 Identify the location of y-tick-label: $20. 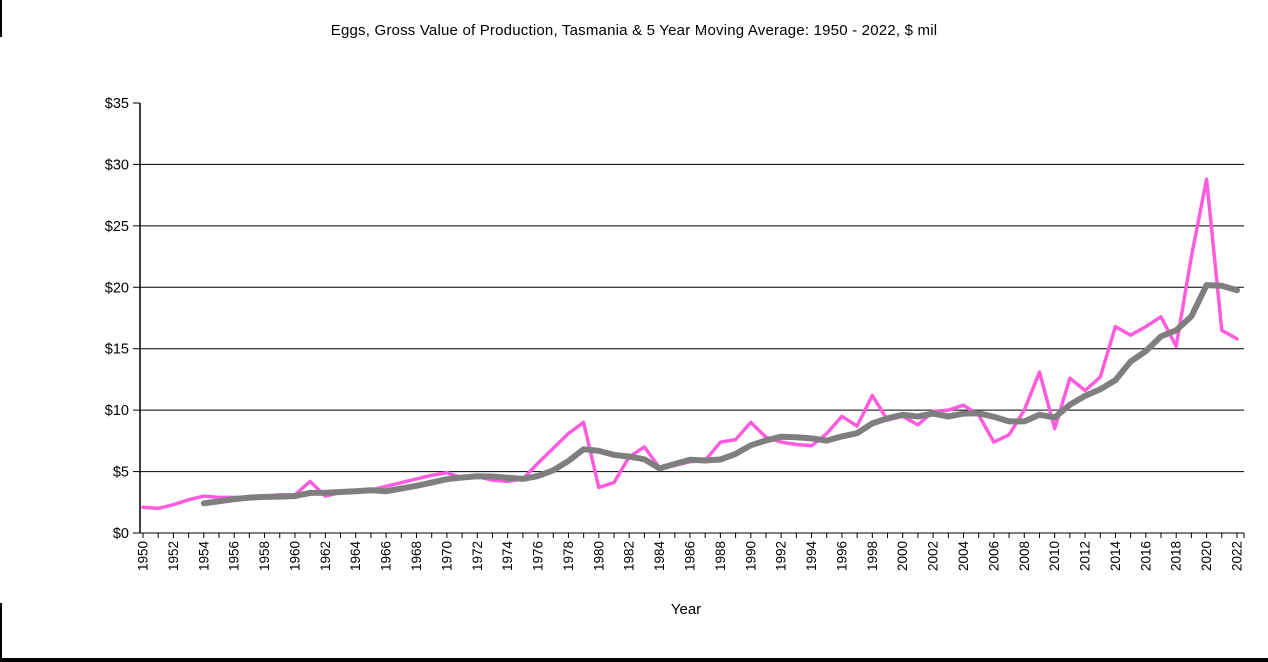
(117, 288).